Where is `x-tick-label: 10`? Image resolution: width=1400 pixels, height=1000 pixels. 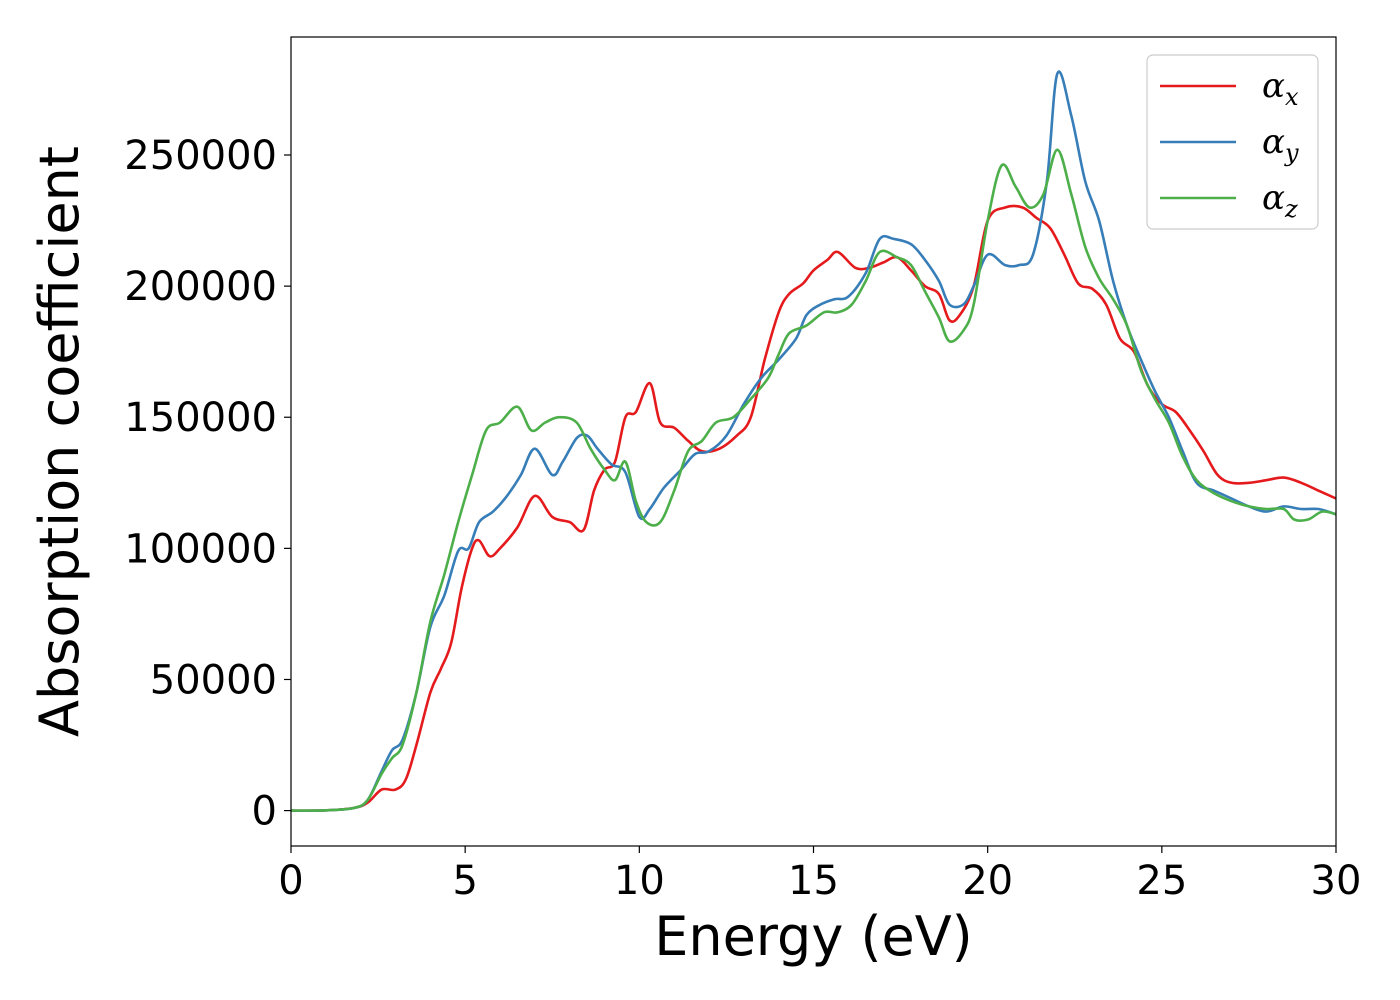
x-tick-label: 10 is located at coordinates (639, 881).